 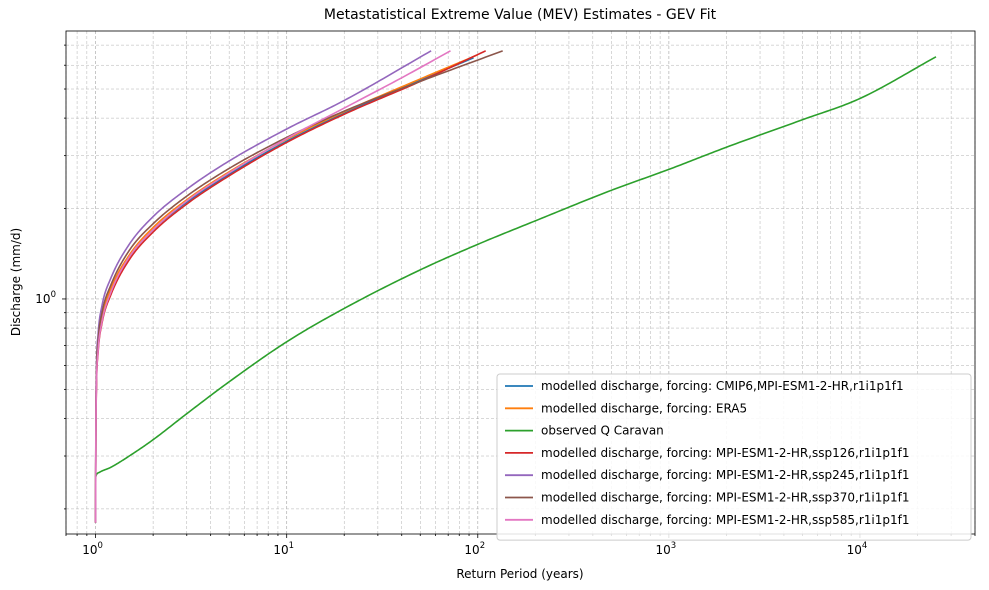 I want to click on x-tick-label: 10⁰, so click(x=92, y=549).